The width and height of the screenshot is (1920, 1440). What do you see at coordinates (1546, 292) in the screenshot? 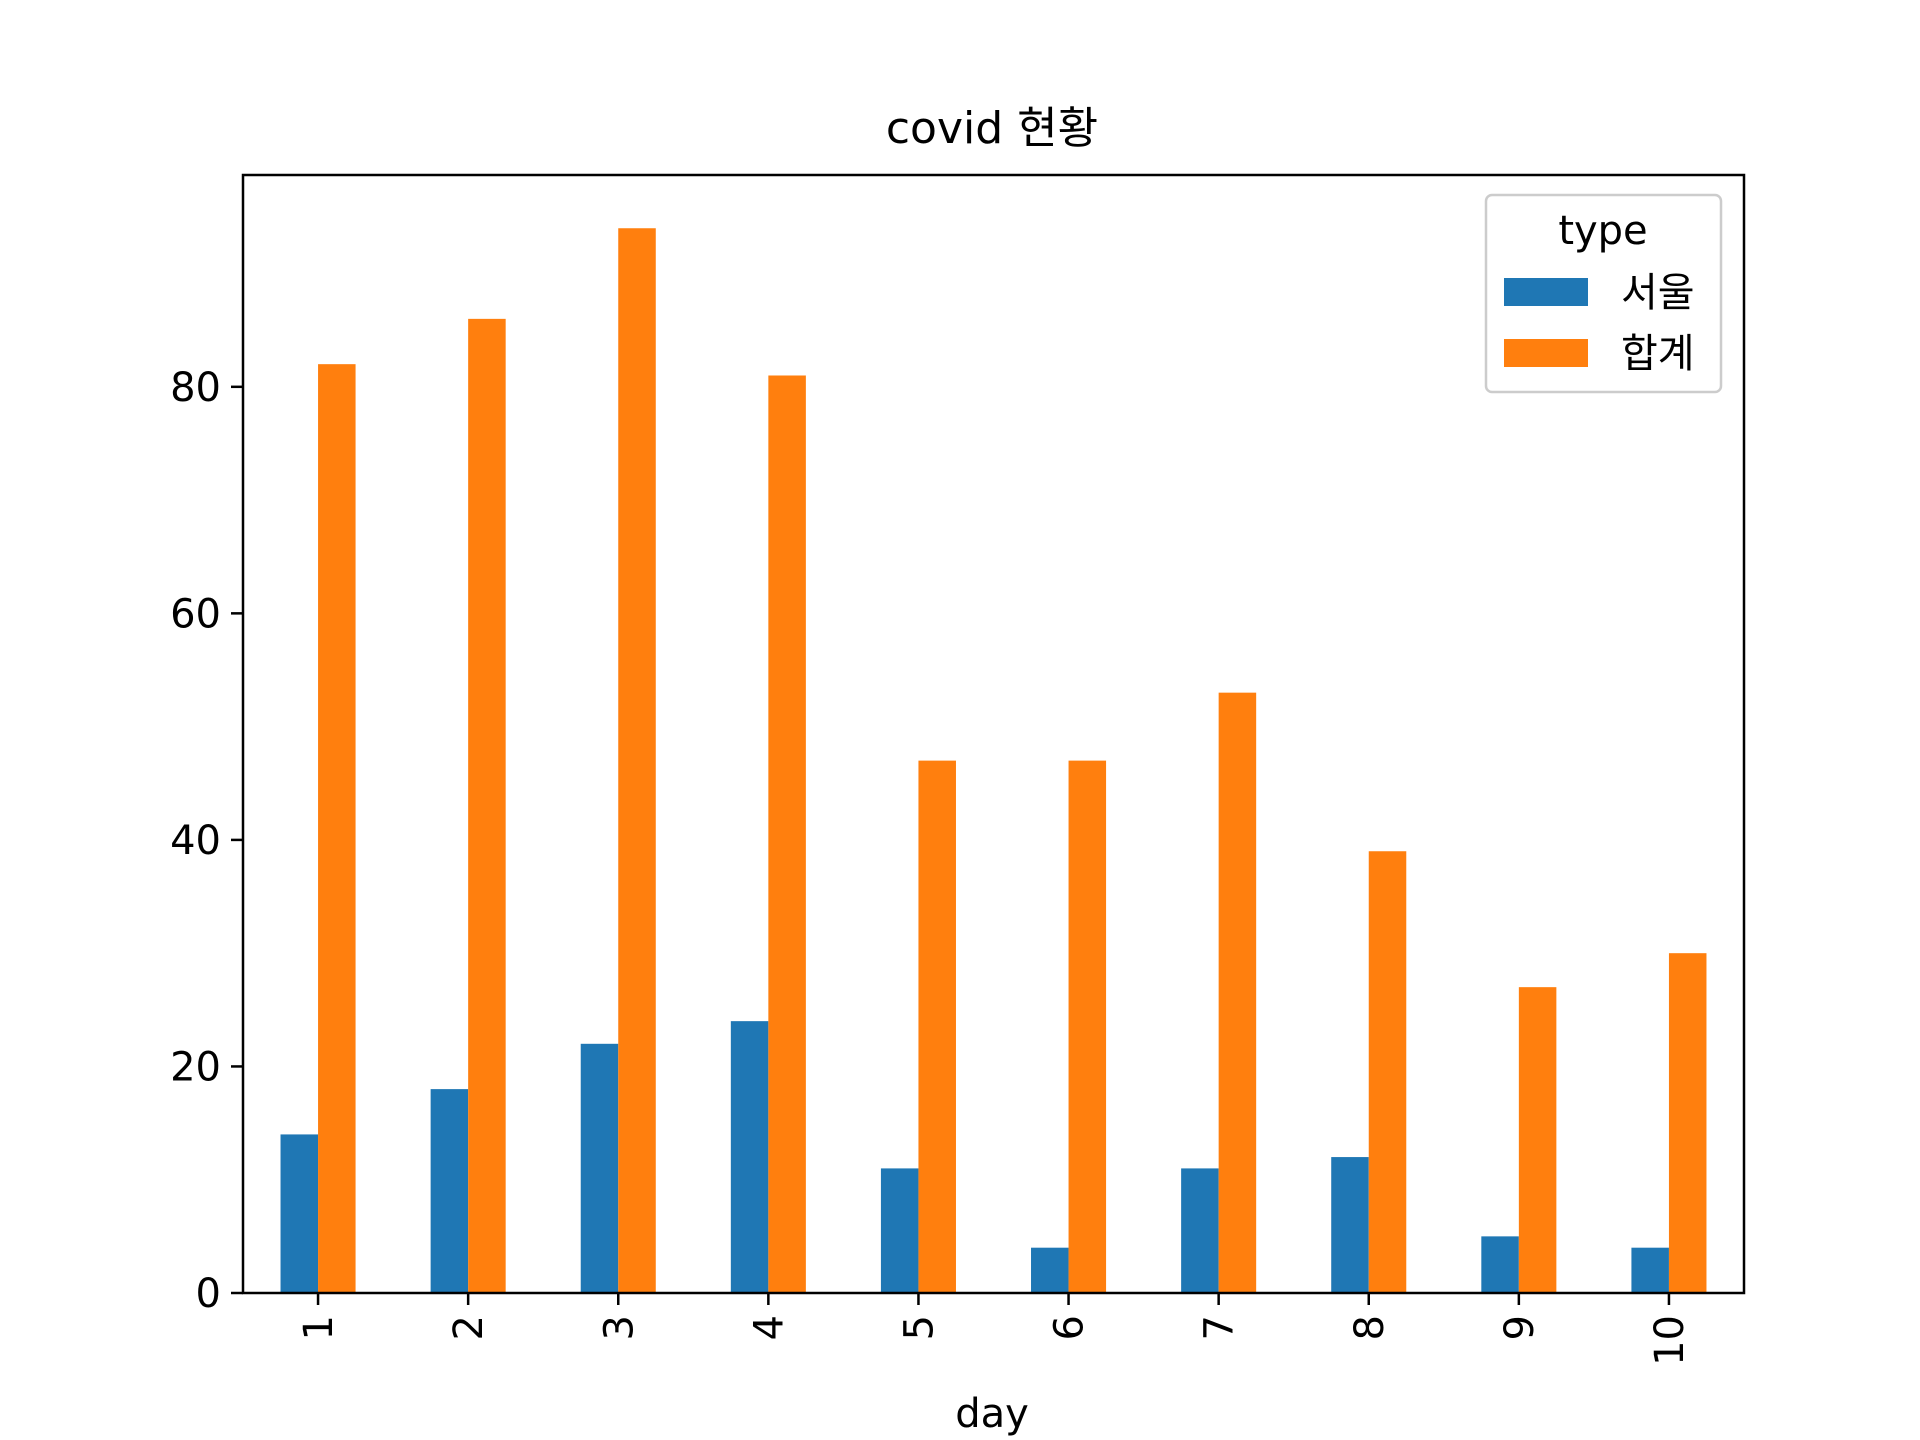
I see `legend-swatch-seoul` at bounding box center [1546, 292].